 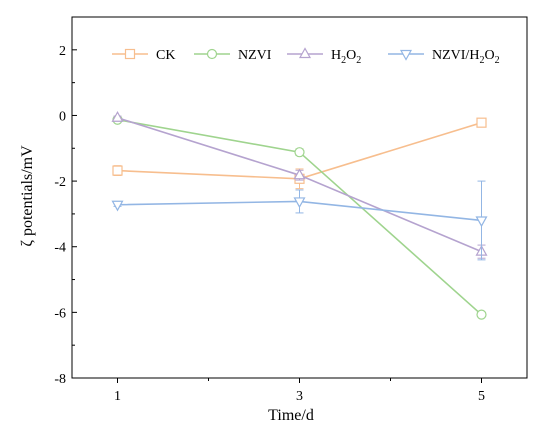 I want to click on legend-label: H2O2, so click(x=346, y=57).